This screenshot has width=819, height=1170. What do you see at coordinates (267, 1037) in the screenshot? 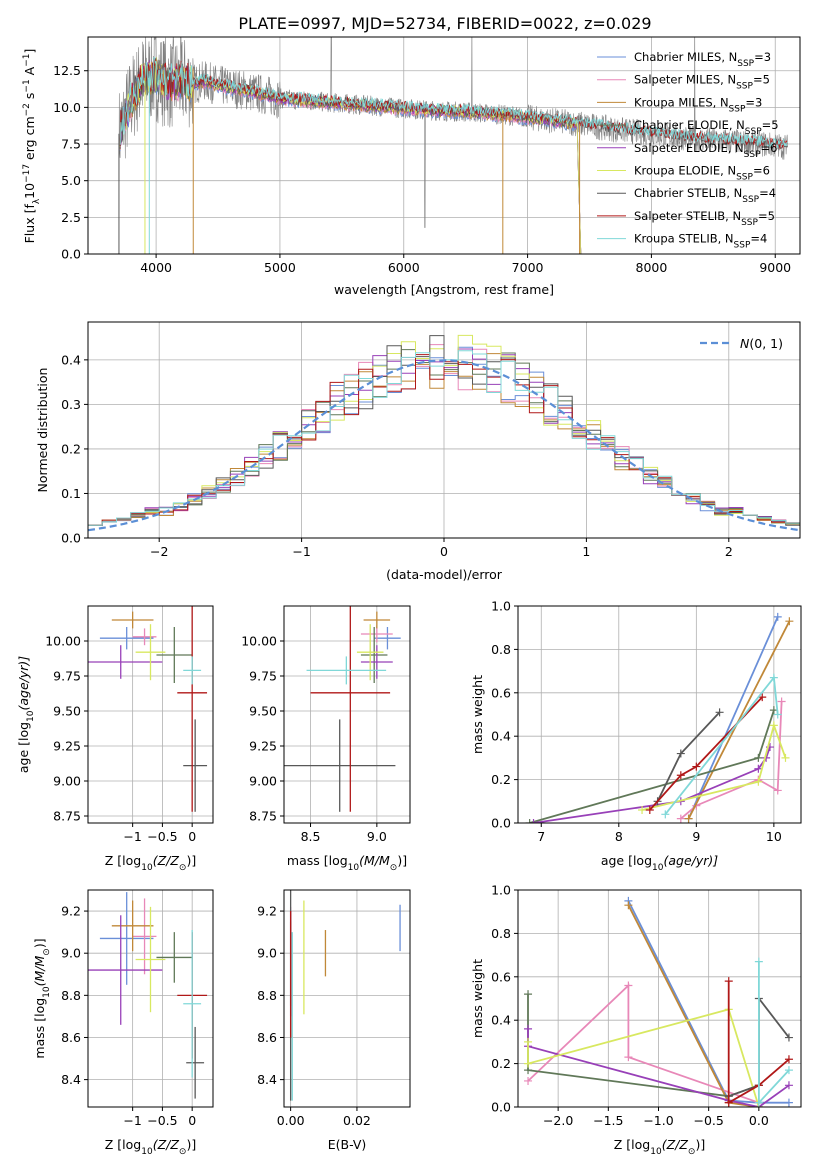
I see `y-tick-label: 8.6` at bounding box center [267, 1037].